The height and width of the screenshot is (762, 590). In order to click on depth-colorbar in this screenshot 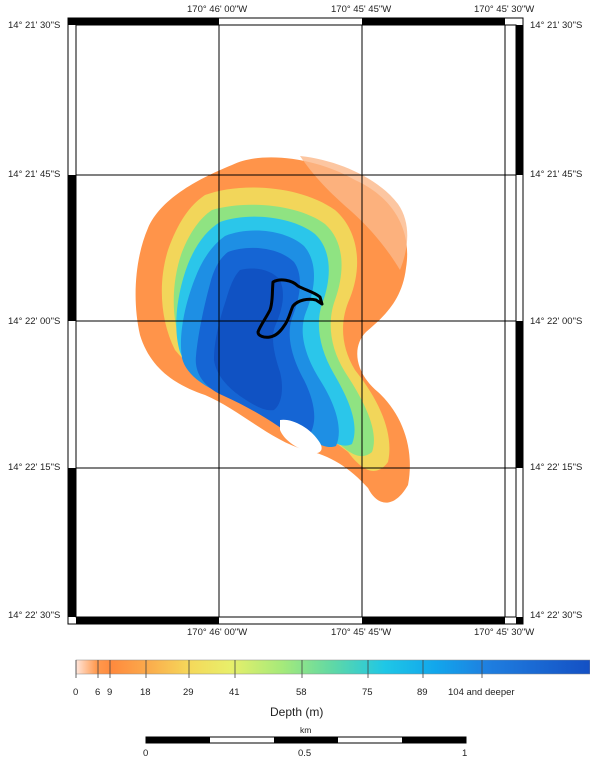, I will do `click(332, 668)`.